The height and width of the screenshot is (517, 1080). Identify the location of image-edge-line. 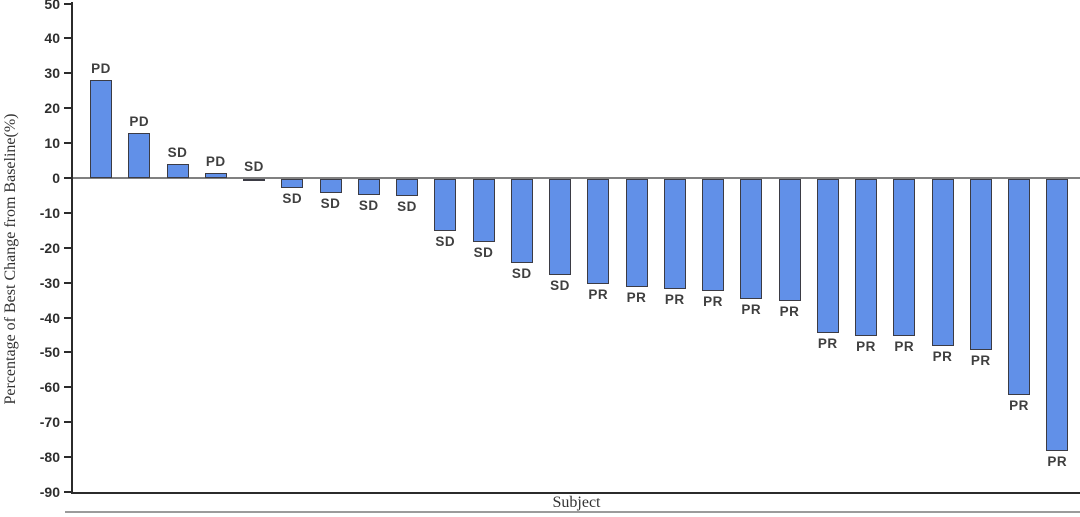
(572, 512).